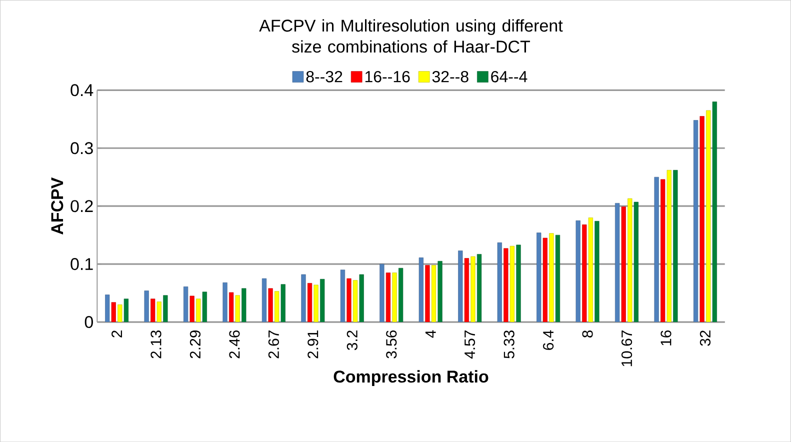  I want to click on x-tick-label: 2.13, so click(156, 344).